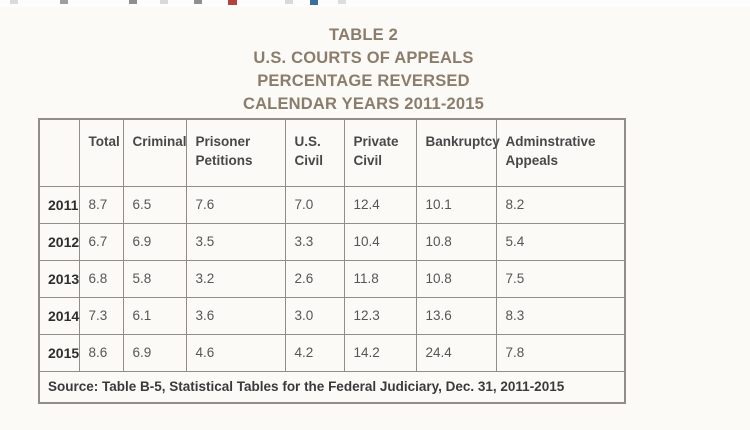 This screenshot has height=430, width=750. I want to click on table-cell: 12.3, so click(380, 315).